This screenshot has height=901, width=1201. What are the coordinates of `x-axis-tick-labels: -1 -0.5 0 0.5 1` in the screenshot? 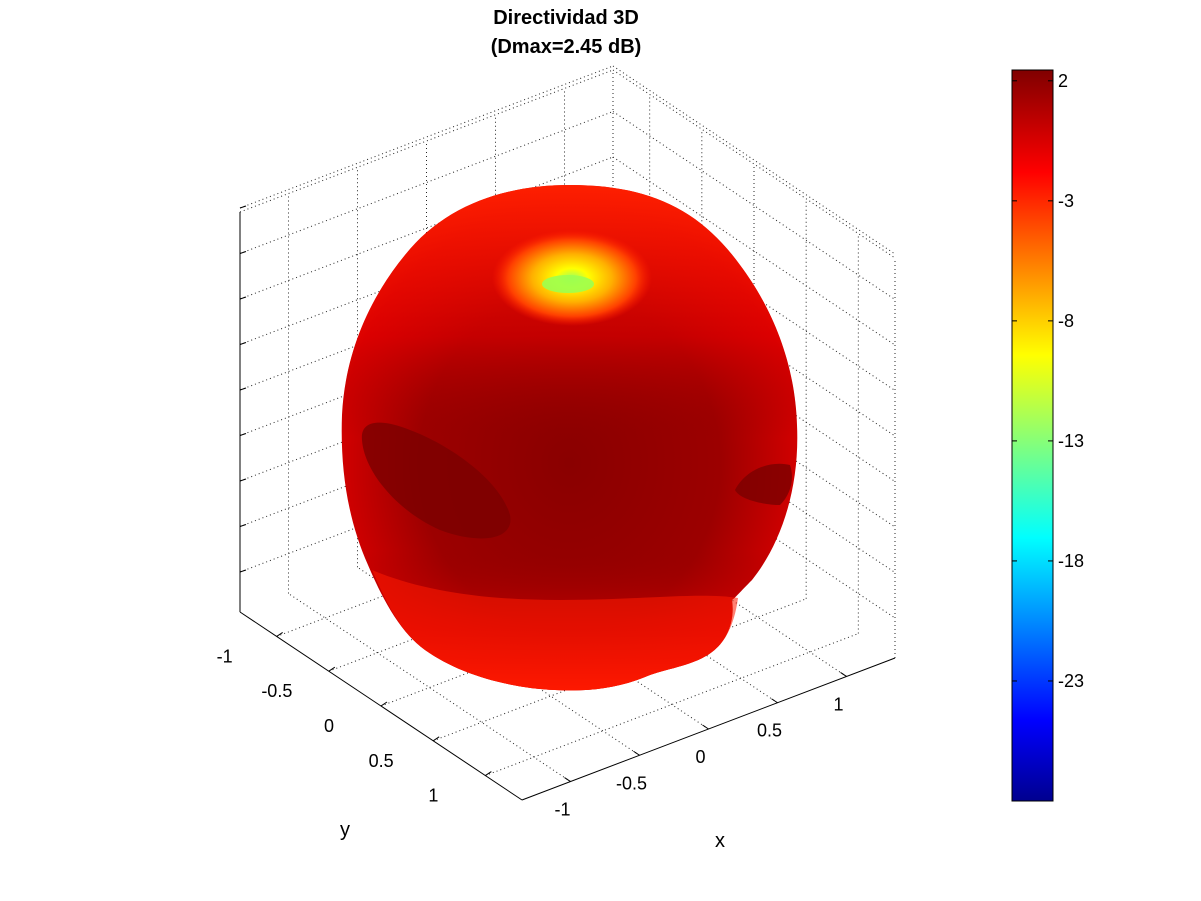 It's located at (698, 756).